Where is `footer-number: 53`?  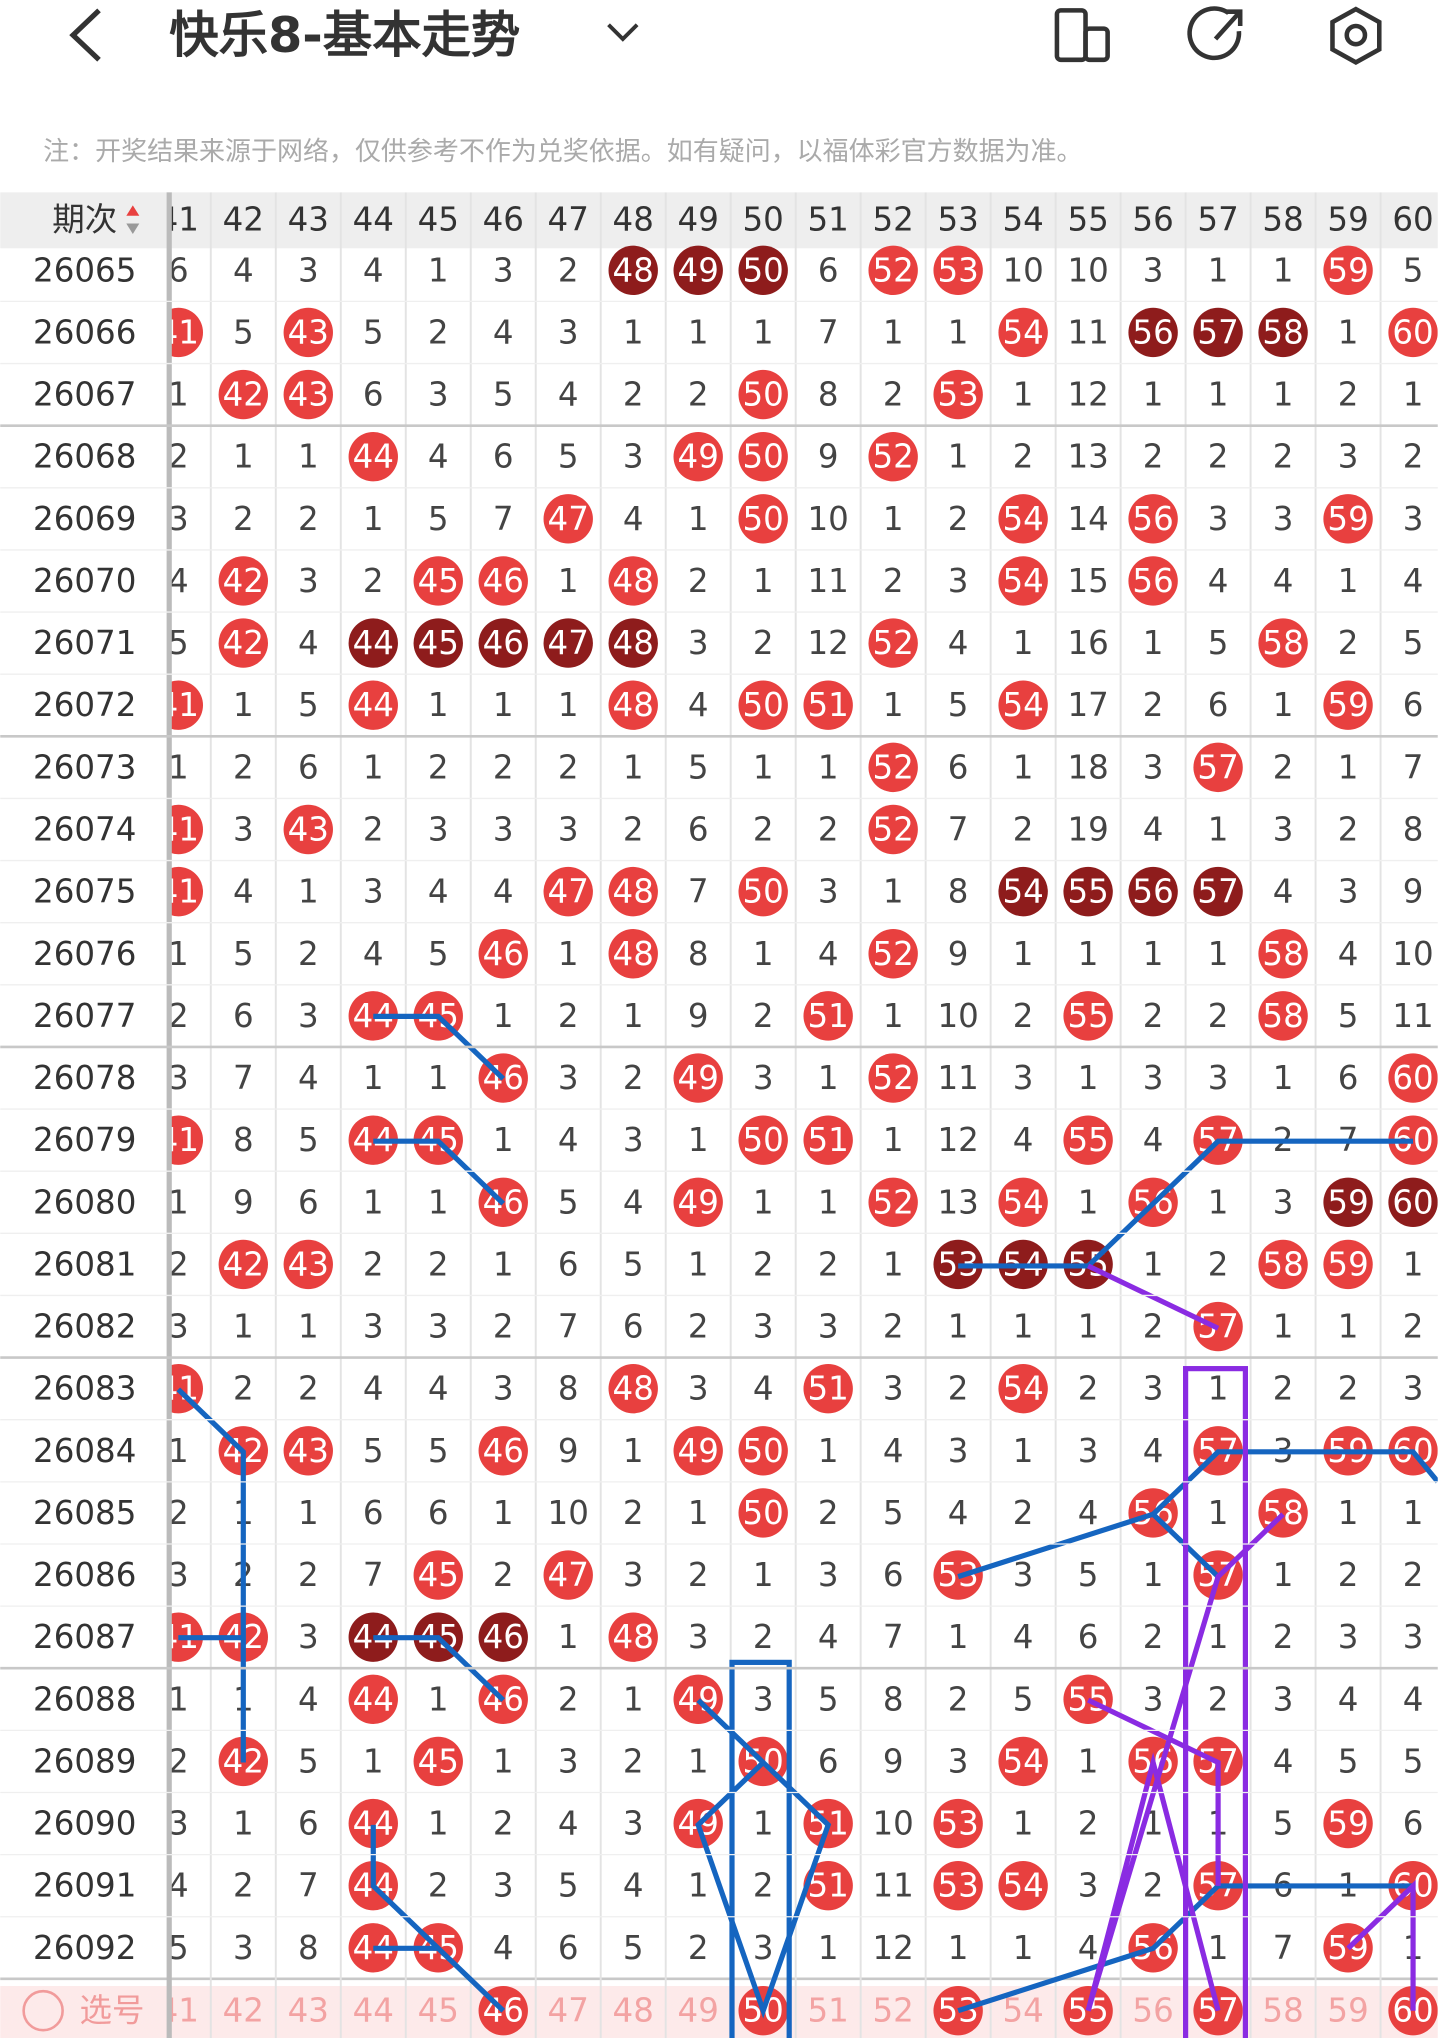
footer-number: 53 is located at coordinates (957, 2011).